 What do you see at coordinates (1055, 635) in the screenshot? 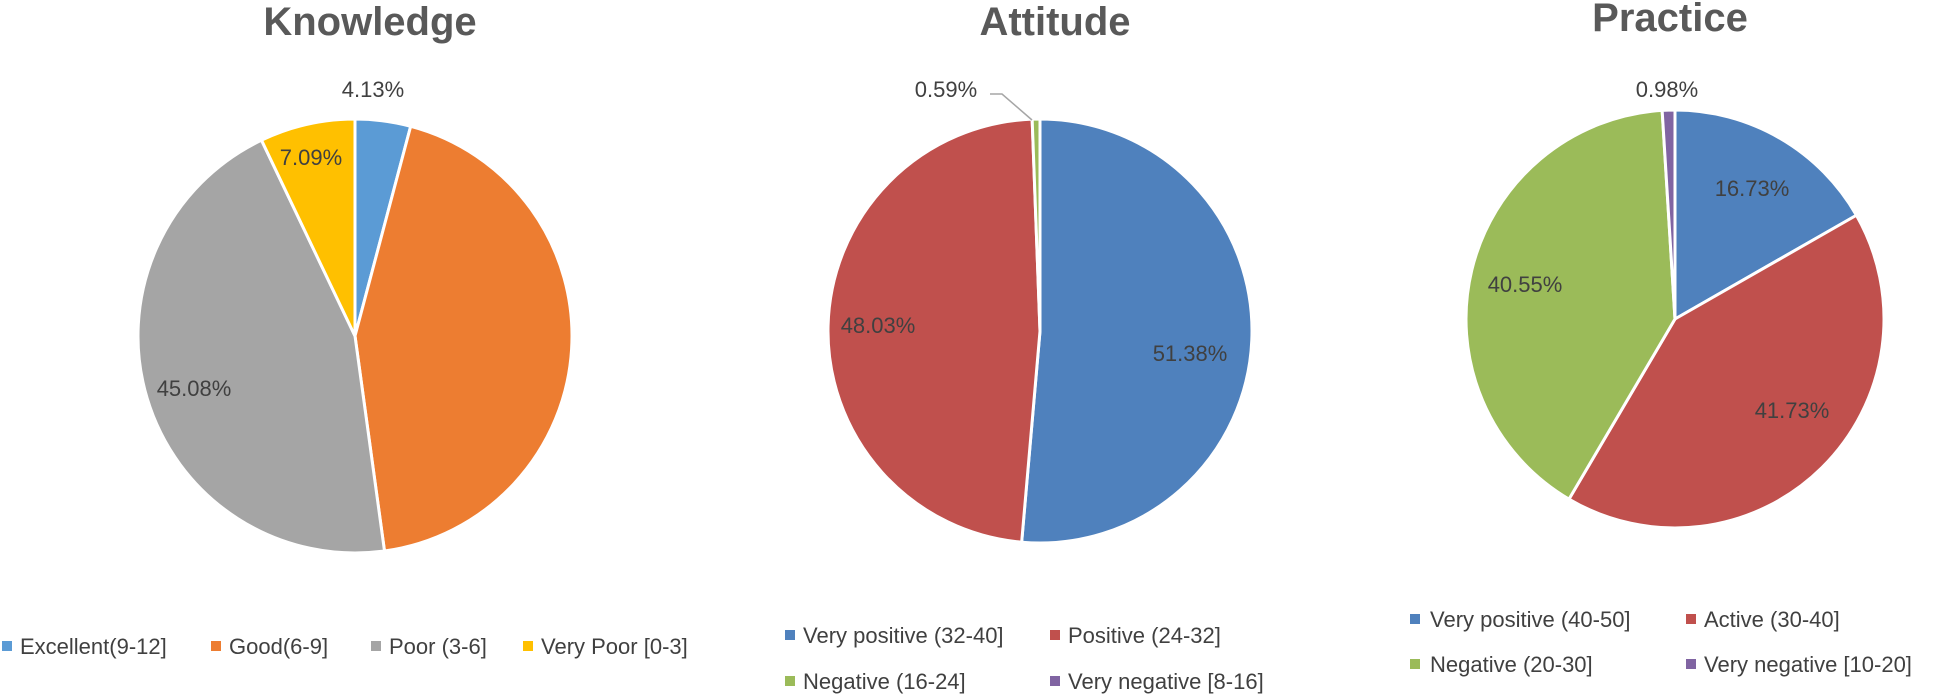
I see `legend-swatch-positive` at bounding box center [1055, 635].